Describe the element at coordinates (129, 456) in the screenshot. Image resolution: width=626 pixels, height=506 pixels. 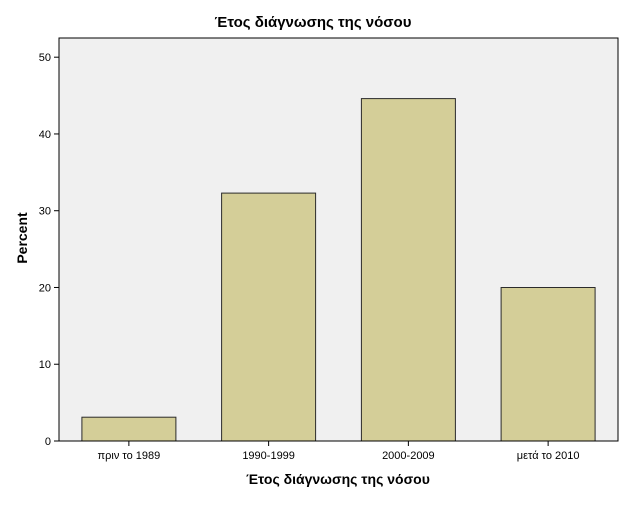
I see `x-tick-label: πριν το 1989` at that location.